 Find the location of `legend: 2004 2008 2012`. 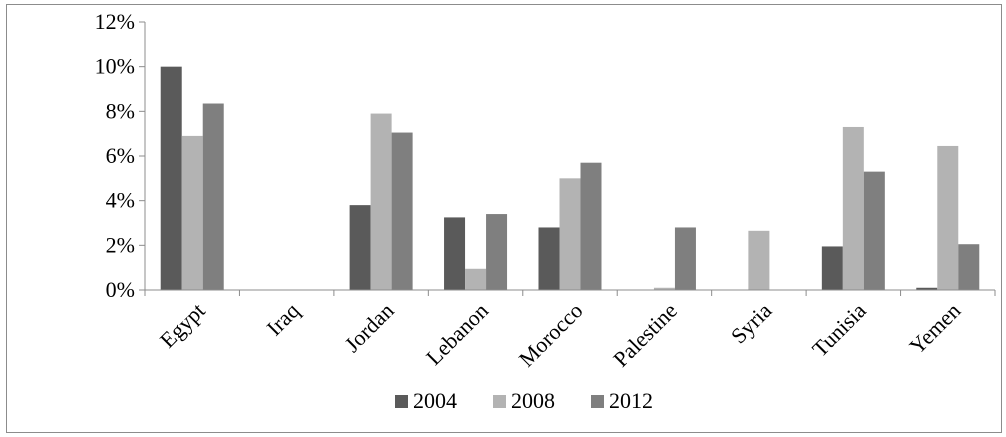

legend: 2004 2008 2012 is located at coordinates (524, 400).